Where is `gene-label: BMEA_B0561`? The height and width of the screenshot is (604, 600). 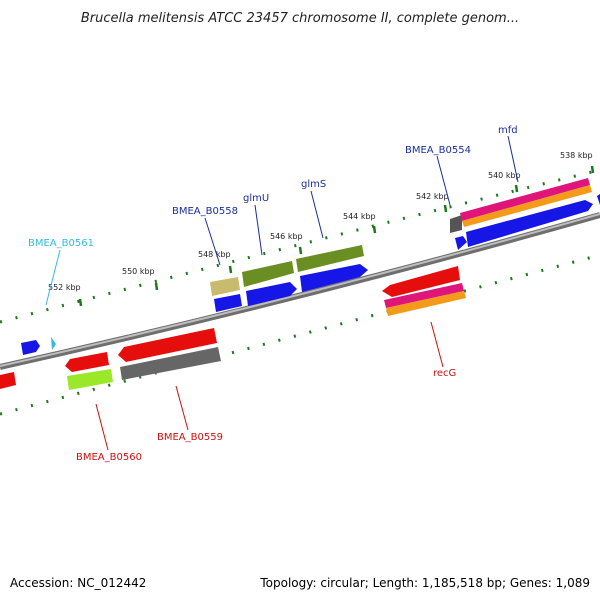 gene-label: BMEA_B0561 is located at coordinates (61, 243).